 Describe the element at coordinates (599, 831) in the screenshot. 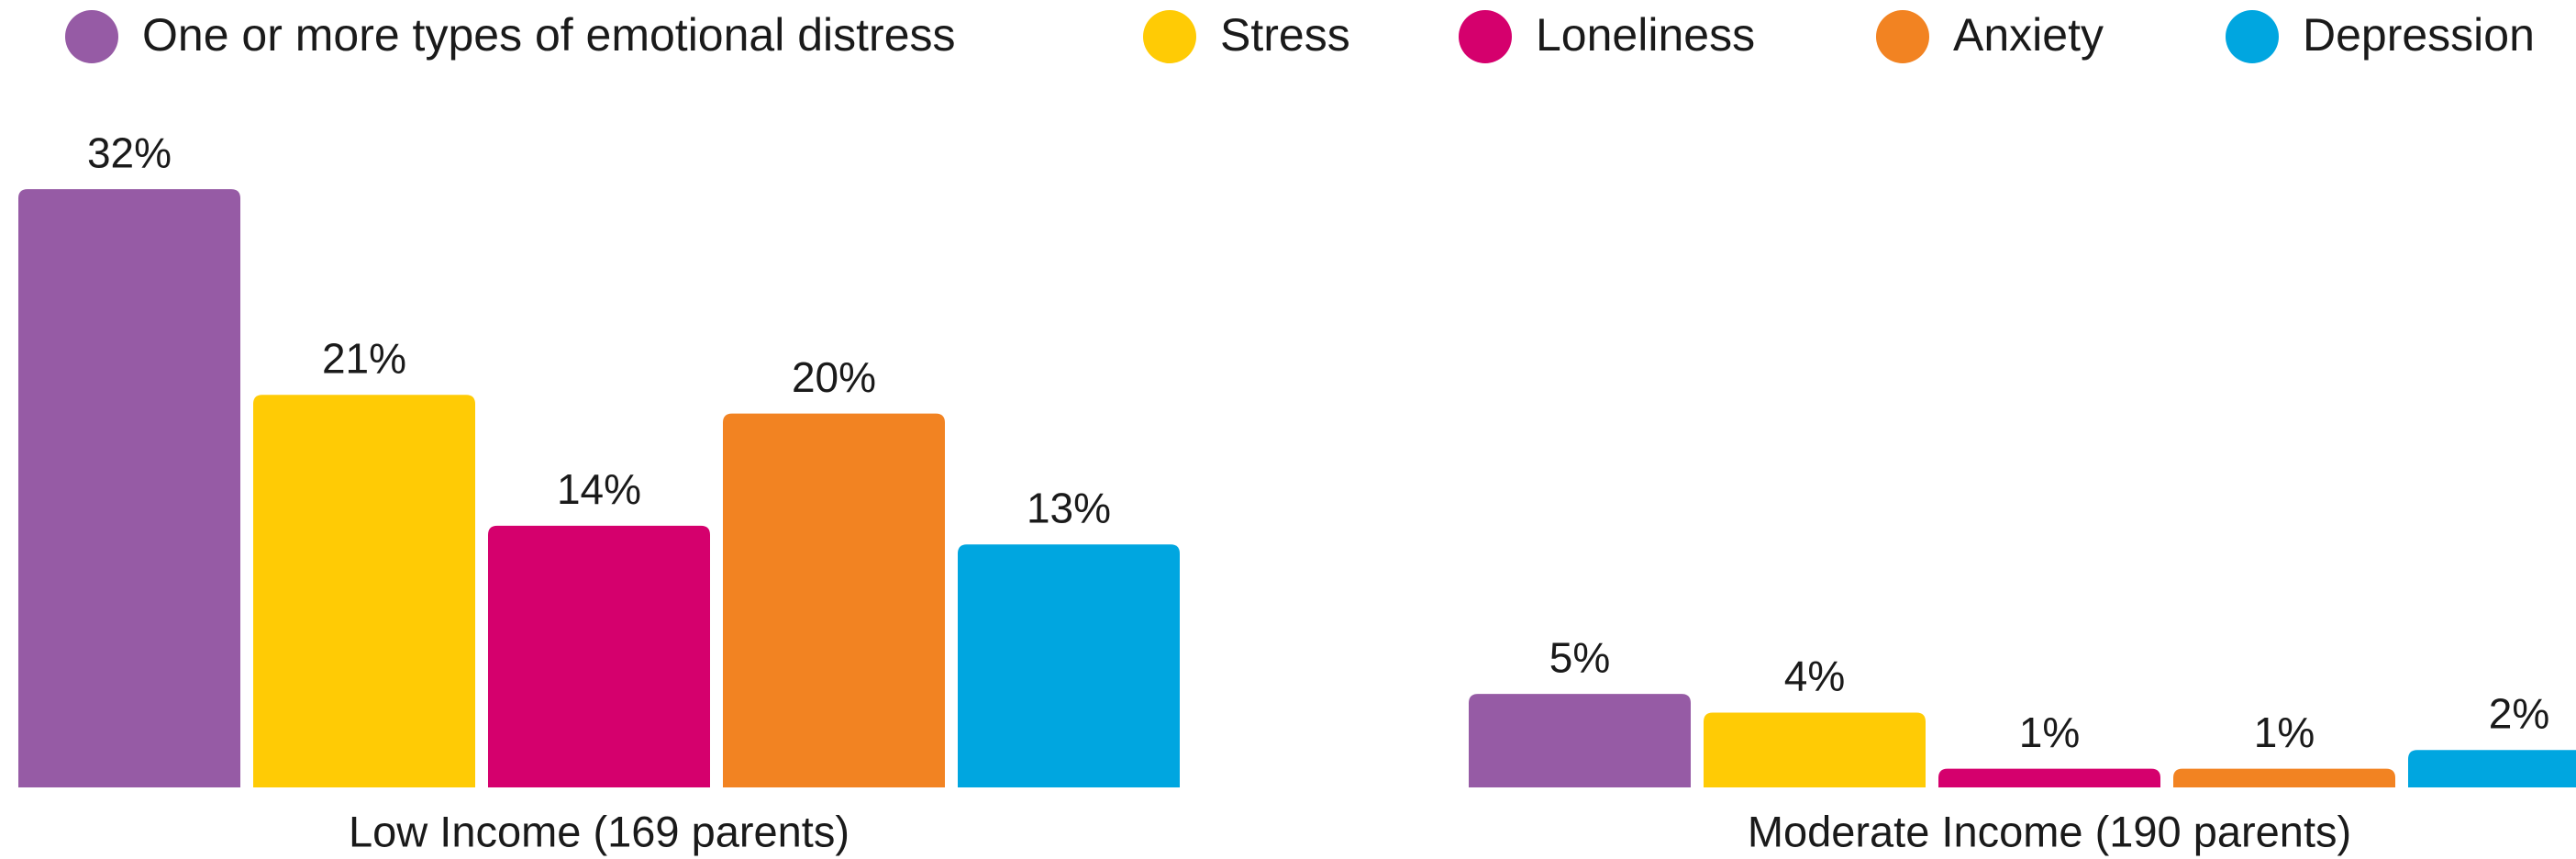

I see `x-tick-label: Low Income (169 parents)` at that location.